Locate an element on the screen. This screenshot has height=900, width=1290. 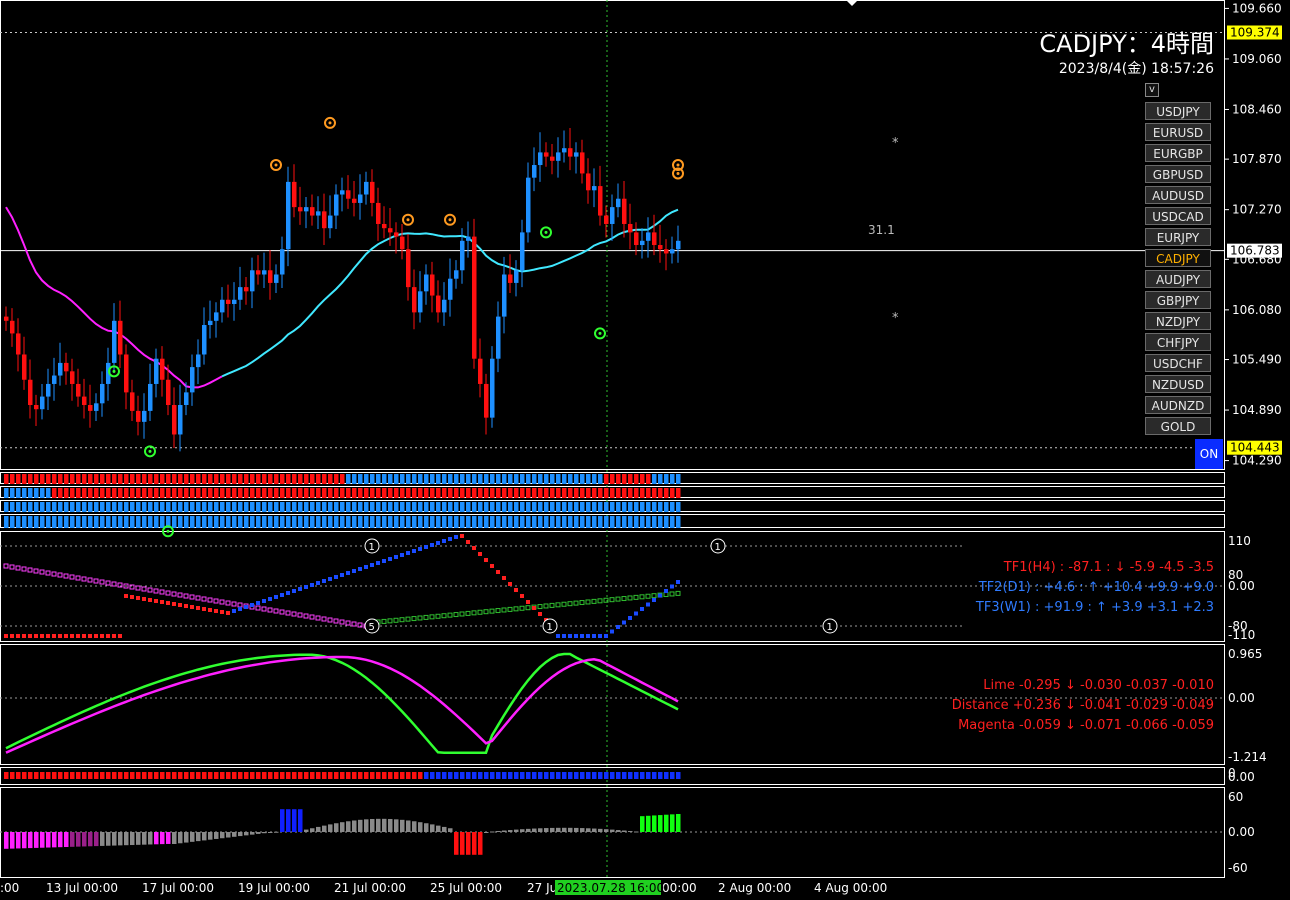
symbol-button-usdcad: USDCAD is located at coordinates (1178, 216).